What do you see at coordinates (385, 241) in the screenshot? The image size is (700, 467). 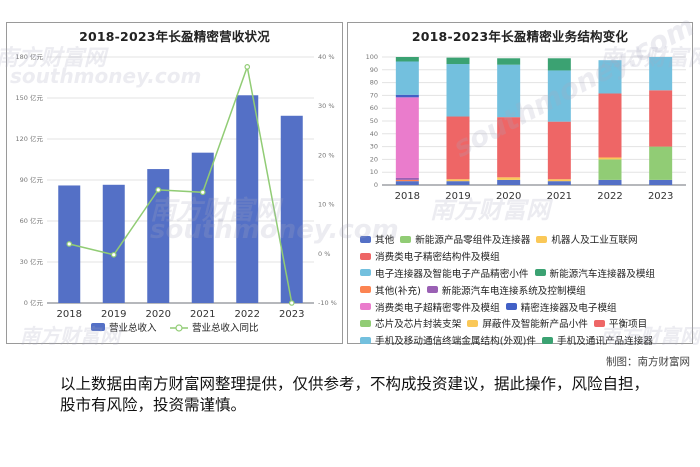 I see `legend-label: 其他` at bounding box center [385, 241].